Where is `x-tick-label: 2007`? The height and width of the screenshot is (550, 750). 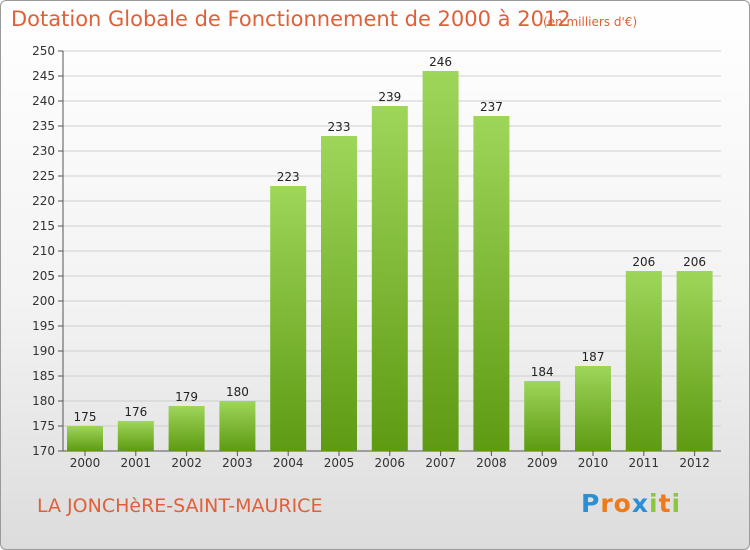 x-tick-label: 2007 is located at coordinates (440, 463).